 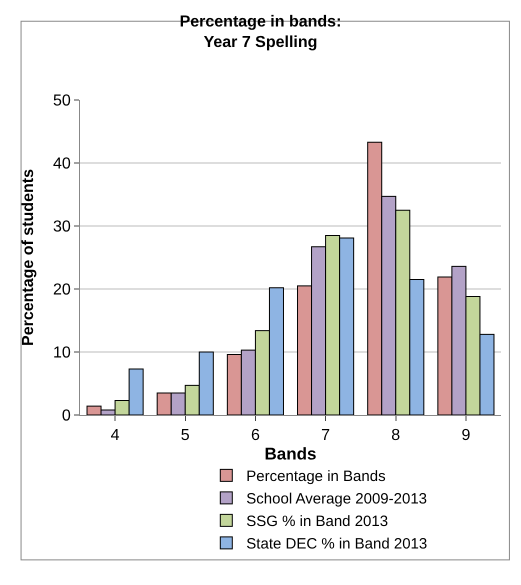 What do you see at coordinates (255, 435) in the screenshot?
I see `x-tick-label: 6` at bounding box center [255, 435].